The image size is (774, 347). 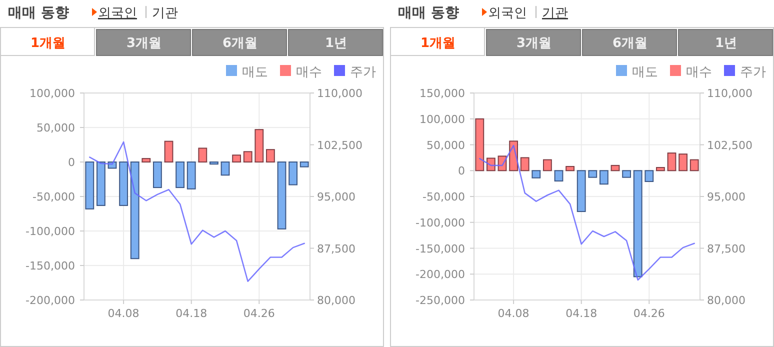 What do you see at coordinates (440, 300) in the screenshot?
I see `y-tick-label: -250,000` at bounding box center [440, 300].